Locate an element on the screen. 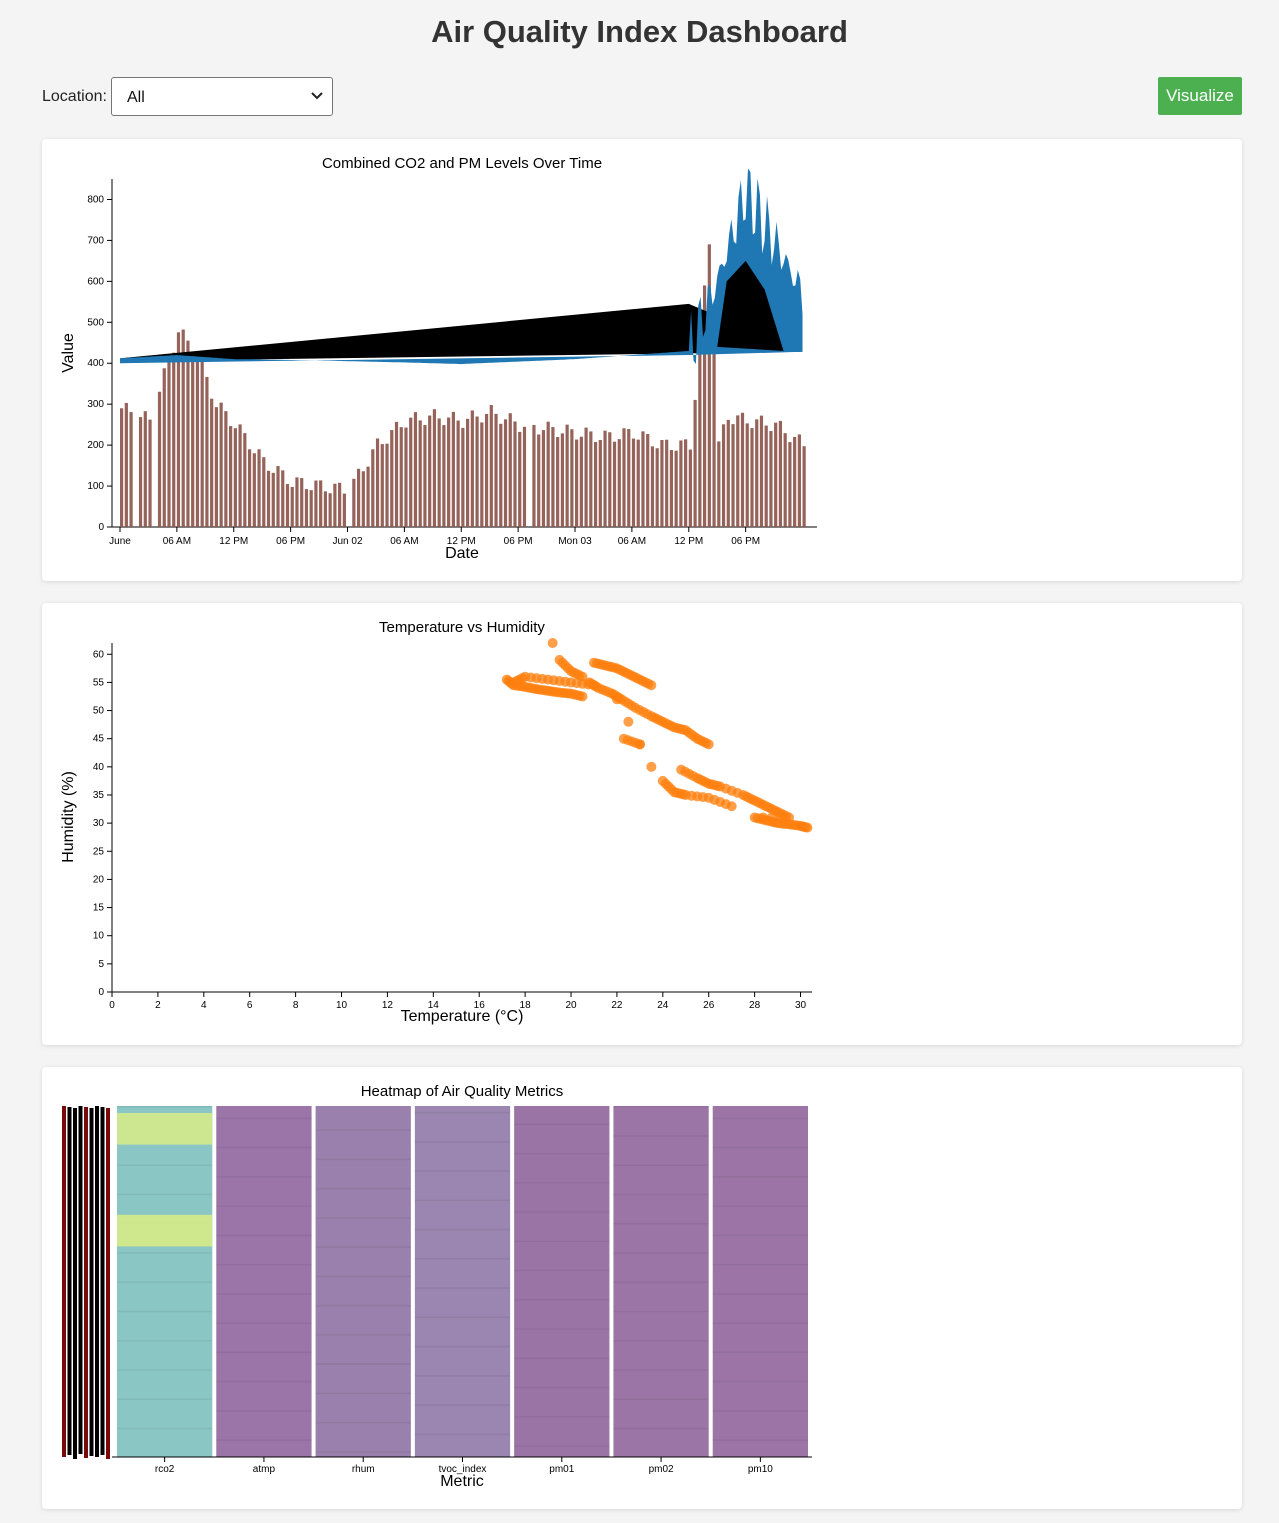 Image resolution: width=1279 pixels, height=1523 pixels. x-tick-label: 14 is located at coordinates (434, 1005).